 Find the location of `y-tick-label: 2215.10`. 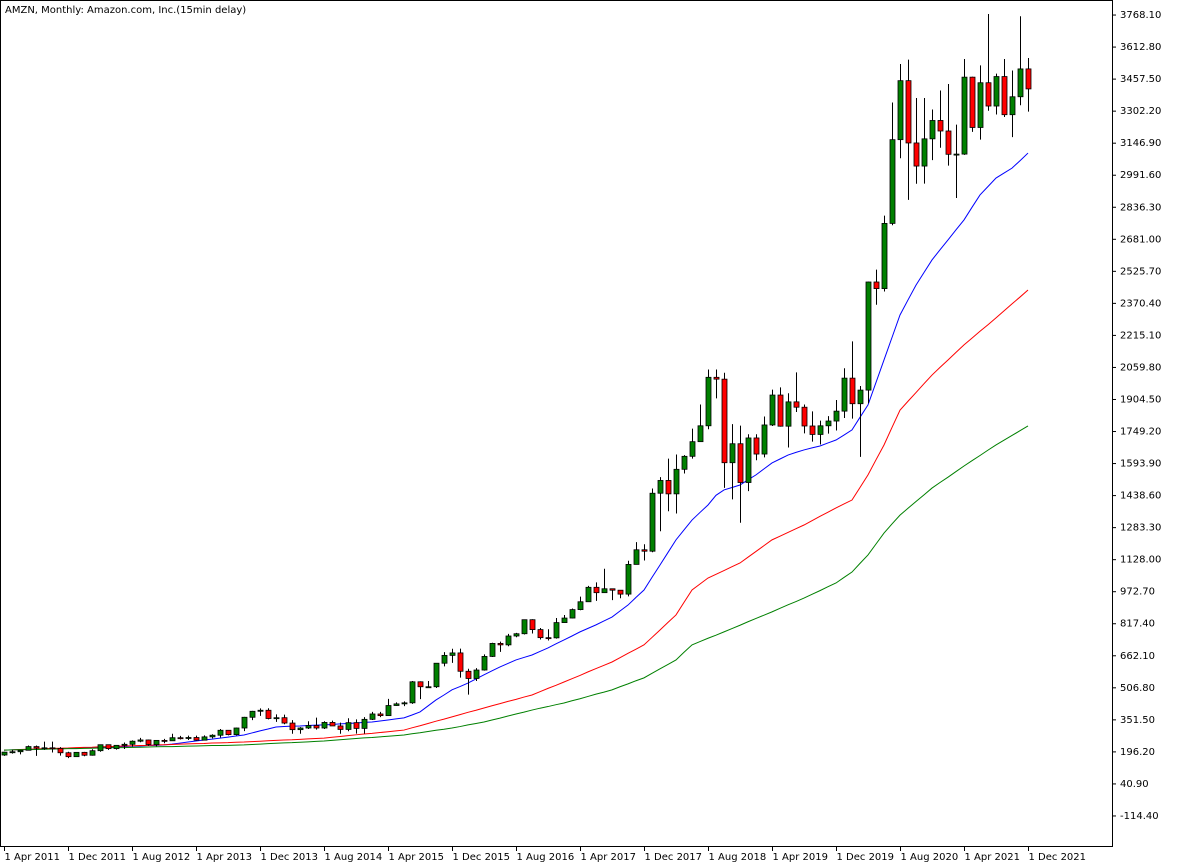

y-tick-label: 2215.10 is located at coordinates (1140, 335).